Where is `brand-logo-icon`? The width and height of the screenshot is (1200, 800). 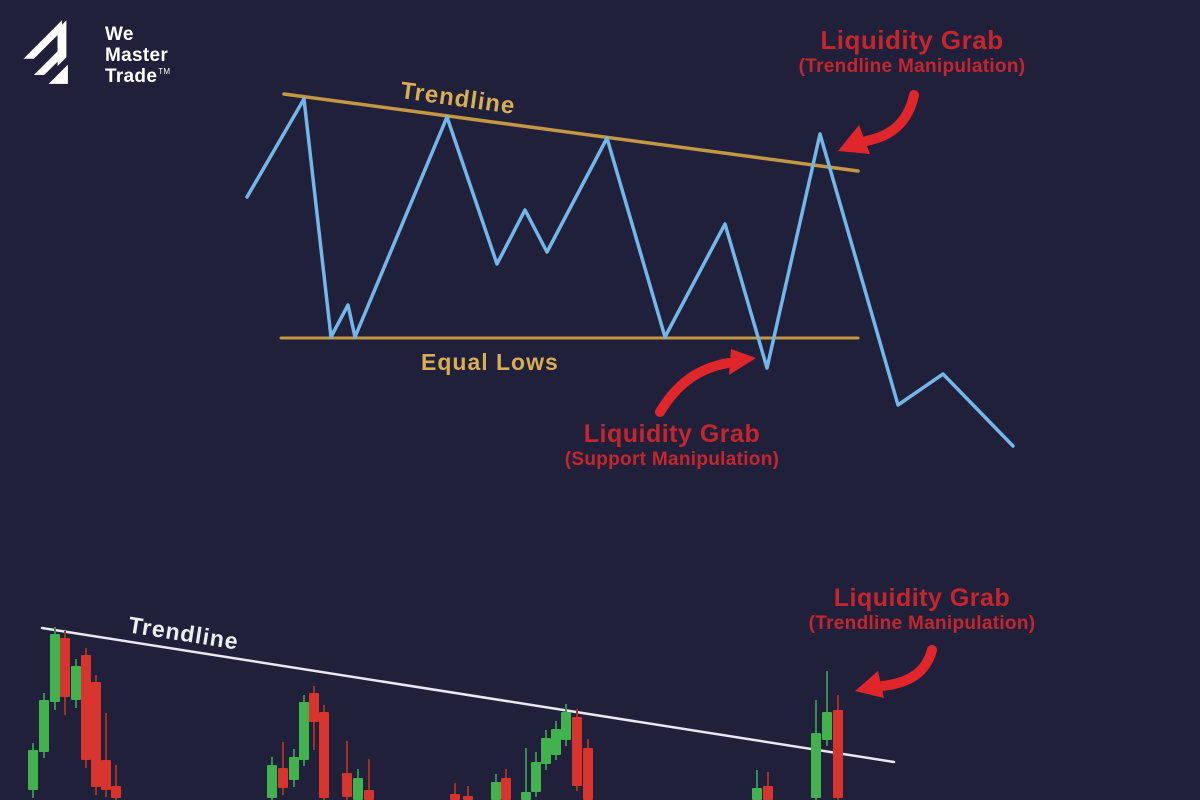
brand-logo-icon is located at coordinates (45, 52).